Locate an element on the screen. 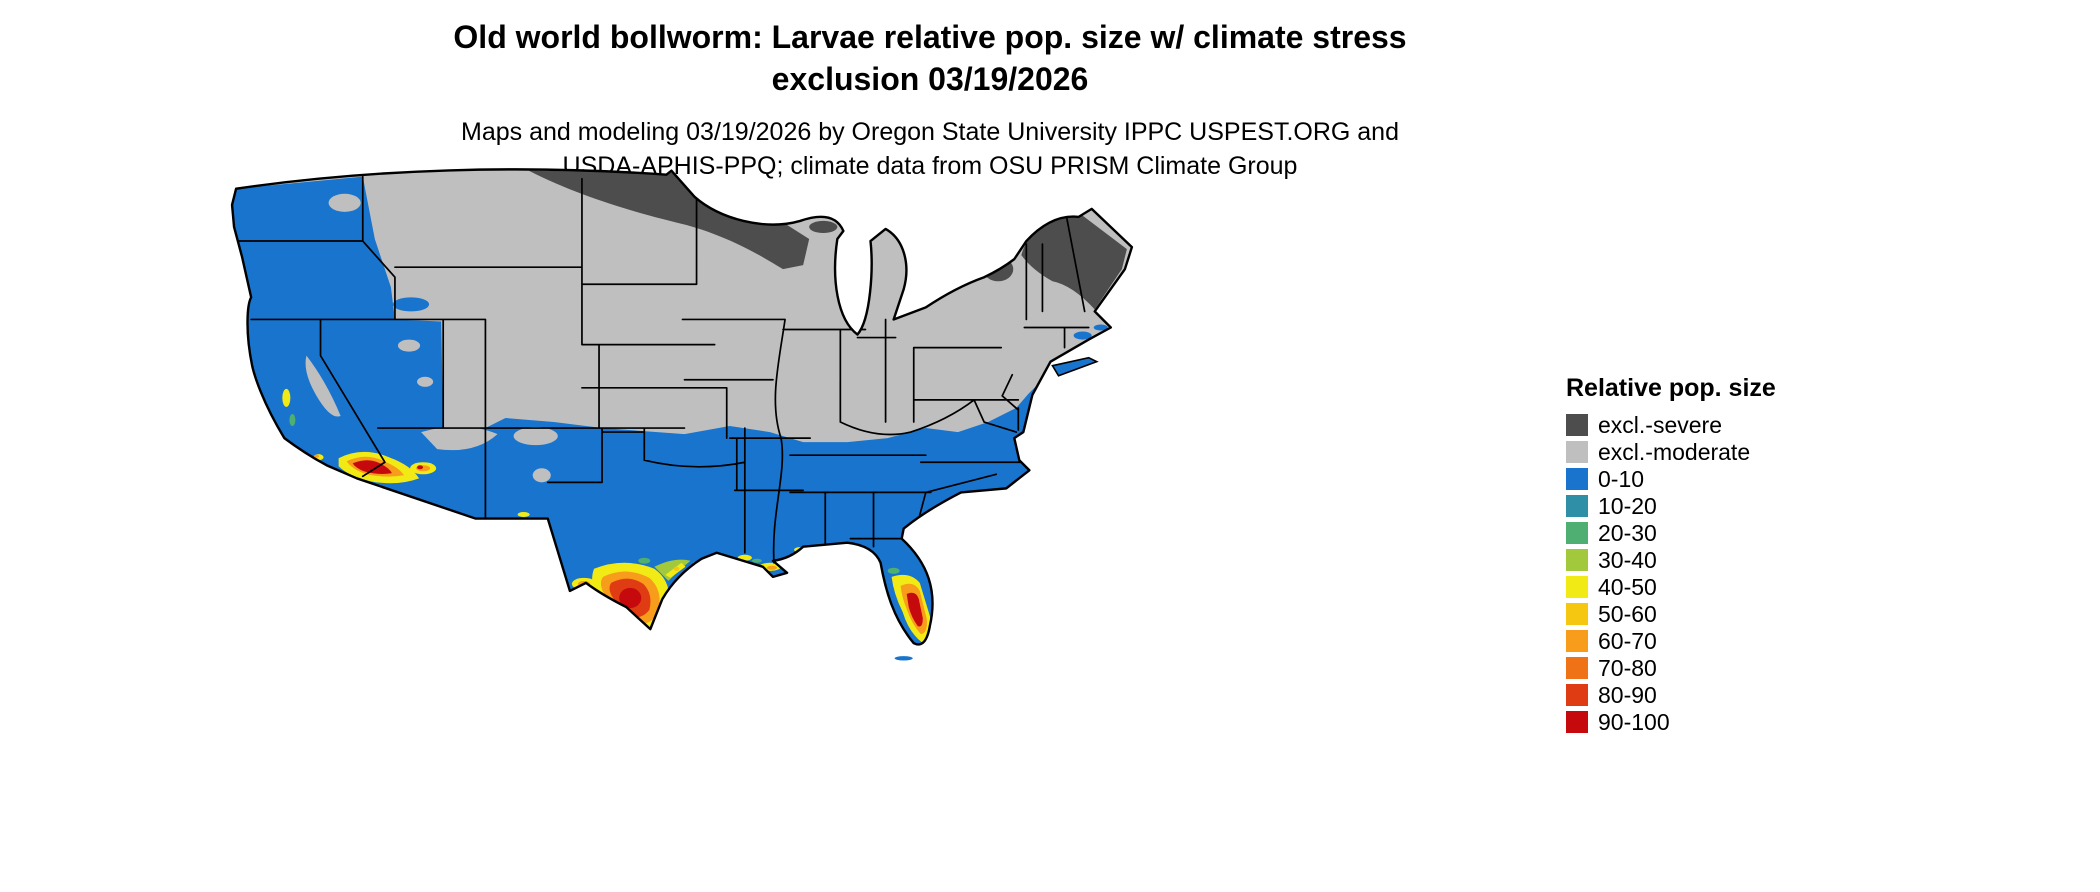  legend-item-excl-severe: excl.-severe is located at coordinates (1671, 425).